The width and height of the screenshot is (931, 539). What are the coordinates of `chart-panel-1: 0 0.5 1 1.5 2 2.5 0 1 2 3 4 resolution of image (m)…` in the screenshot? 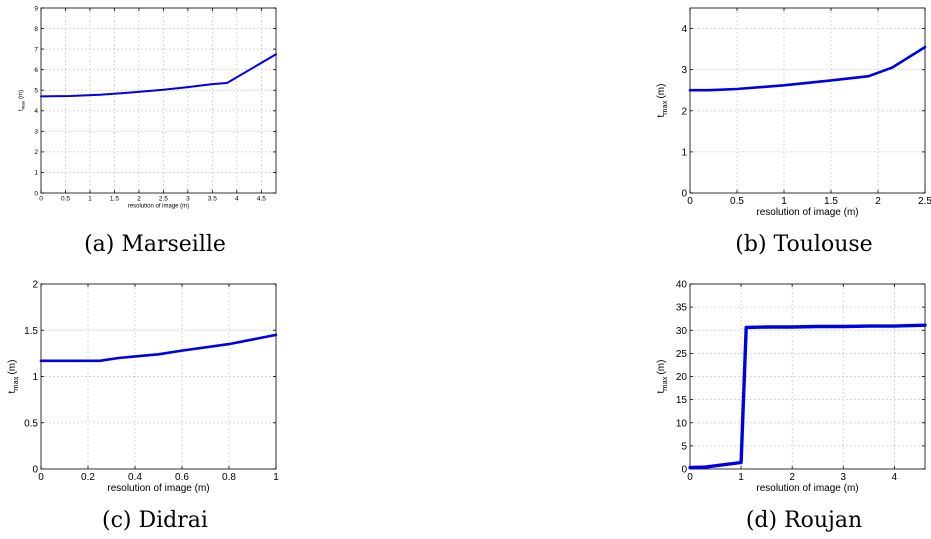 It's located at (793, 132).